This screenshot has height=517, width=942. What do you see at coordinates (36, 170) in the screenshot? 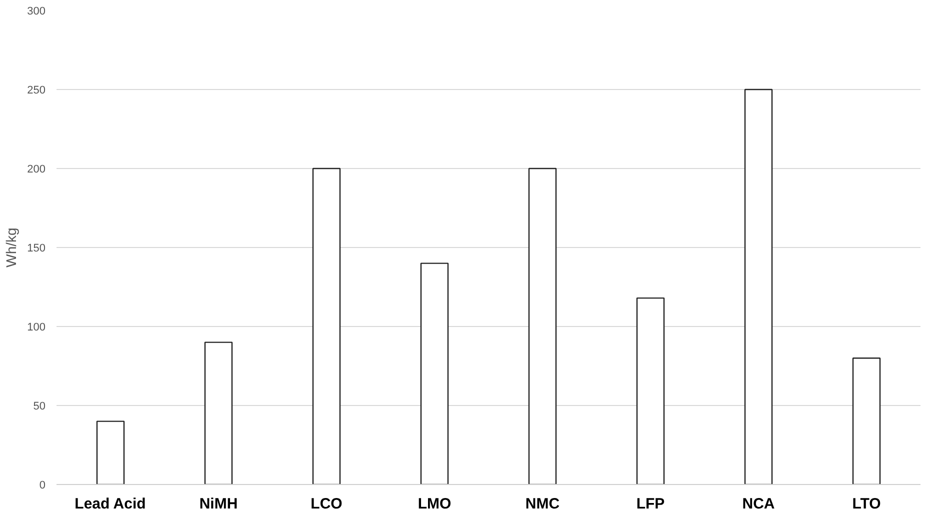
I see `y-tick-label: 200` at bounding box center [36, 170].